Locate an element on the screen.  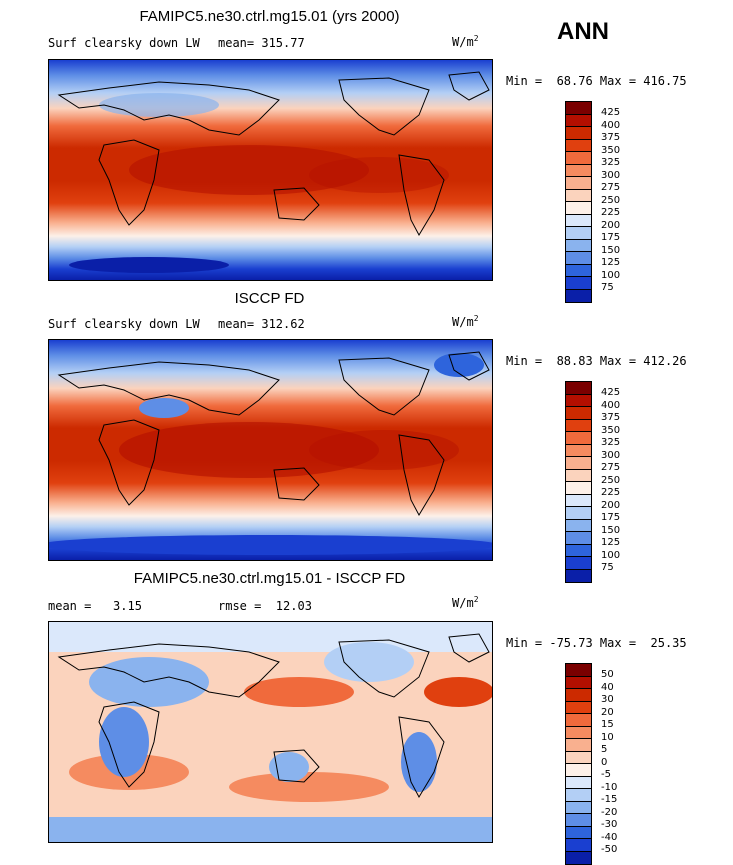
panel2-minmax: Min = 88.83 Max = 412.26 is located at coordinates (596, 361).